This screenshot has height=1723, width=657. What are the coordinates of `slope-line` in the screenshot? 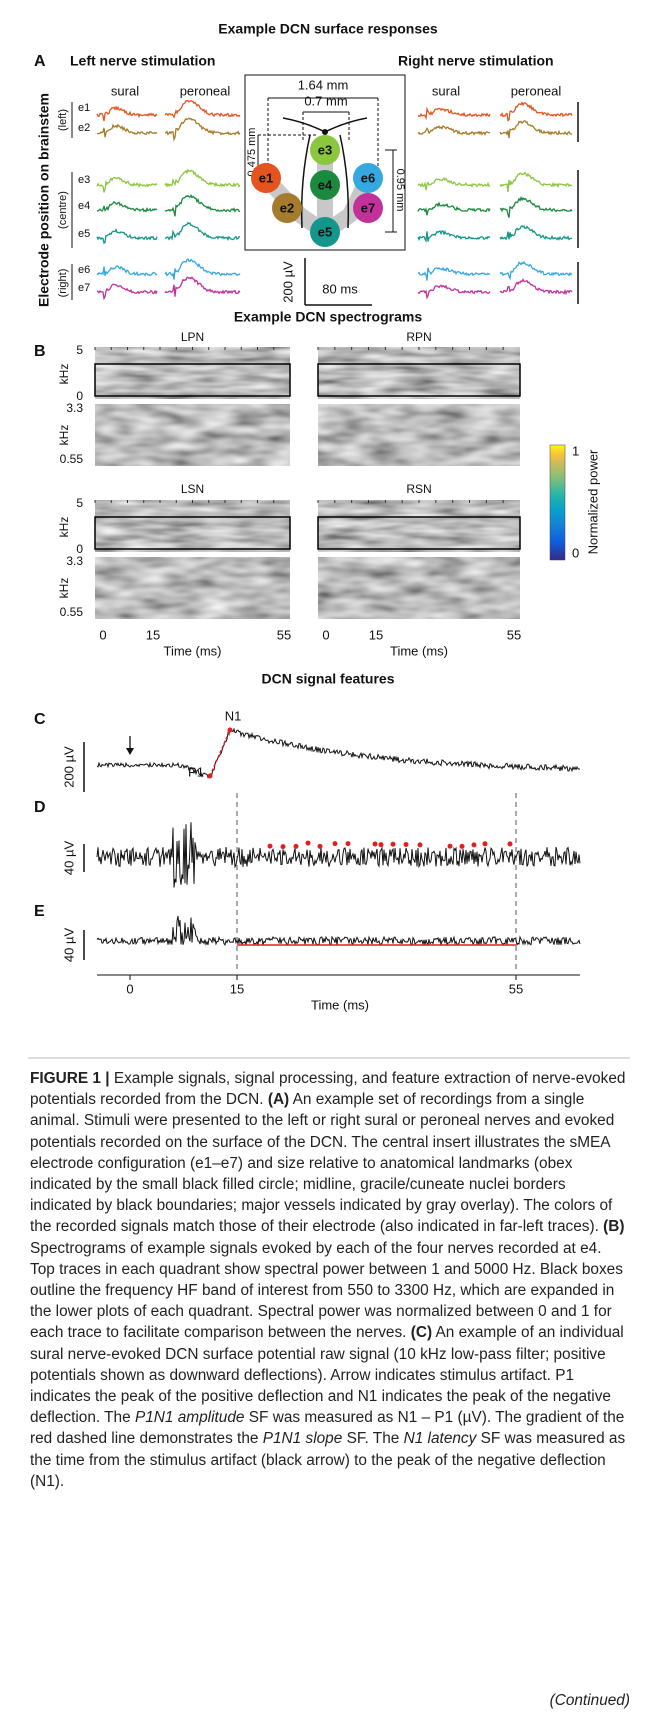 It's located at (220, 753).